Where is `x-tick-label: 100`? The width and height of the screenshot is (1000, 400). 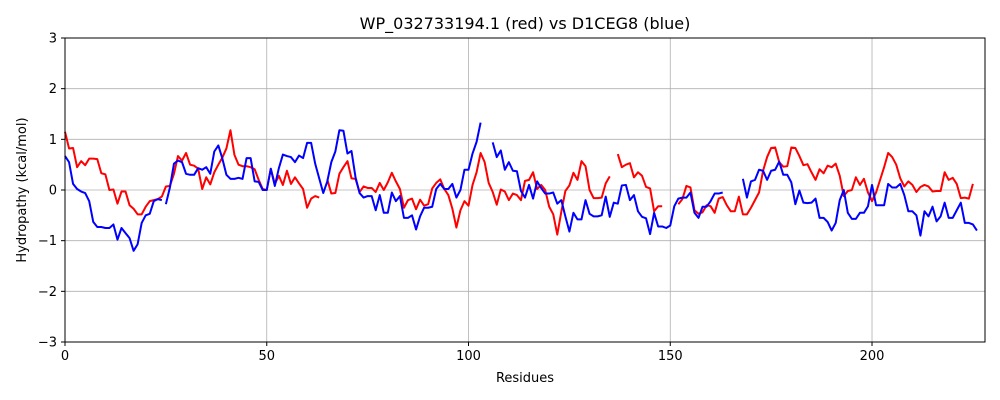 x-tick-label: 100 is located at coordinates (468, 356).